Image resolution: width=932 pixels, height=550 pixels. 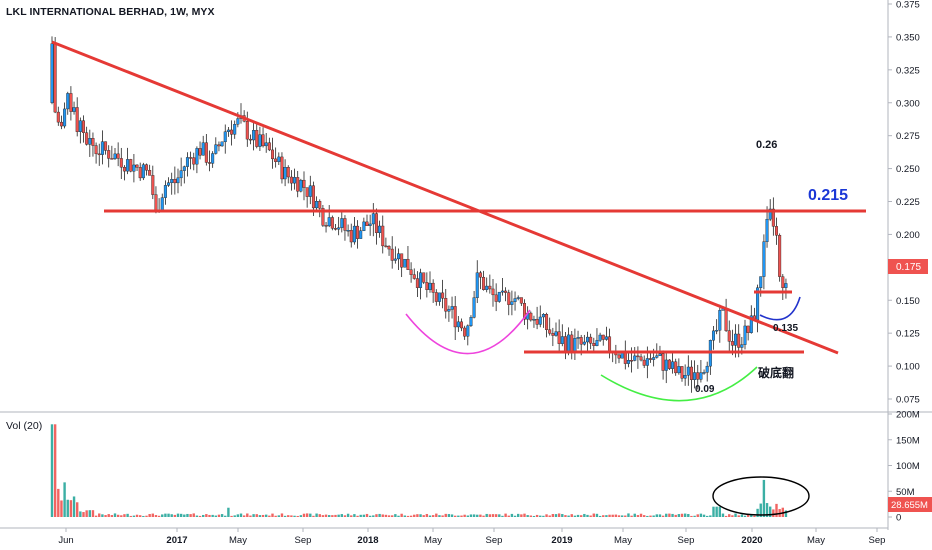 I want to click on rounded-bottom-curve-magenta, so click(x=468, y=332).